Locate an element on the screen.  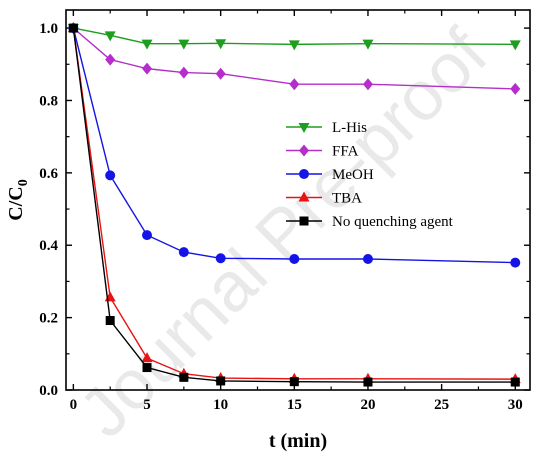
y-axis-title-main: C/C is located at coordinates (16, 203).